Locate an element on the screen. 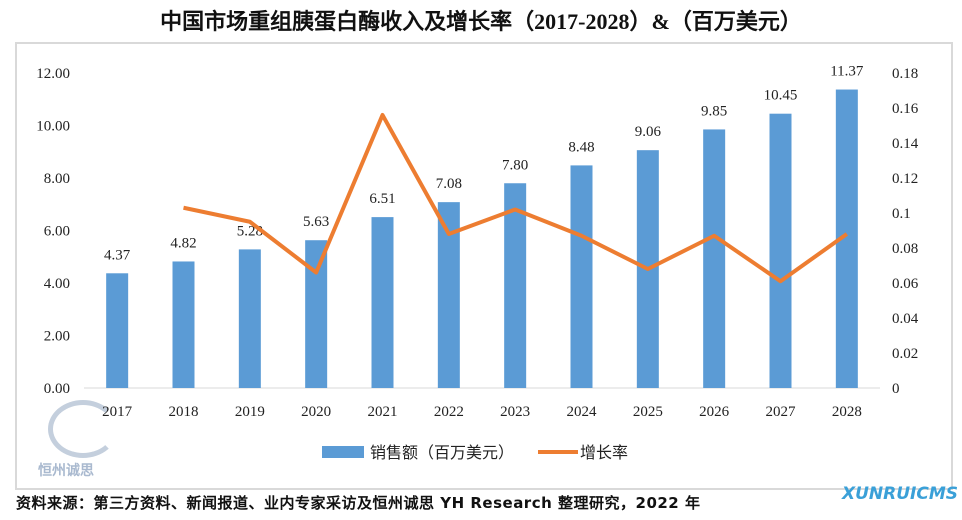 This screenshot has width=962, height=520. x-tick-label: 2021 is located at coordinates (383, 412).